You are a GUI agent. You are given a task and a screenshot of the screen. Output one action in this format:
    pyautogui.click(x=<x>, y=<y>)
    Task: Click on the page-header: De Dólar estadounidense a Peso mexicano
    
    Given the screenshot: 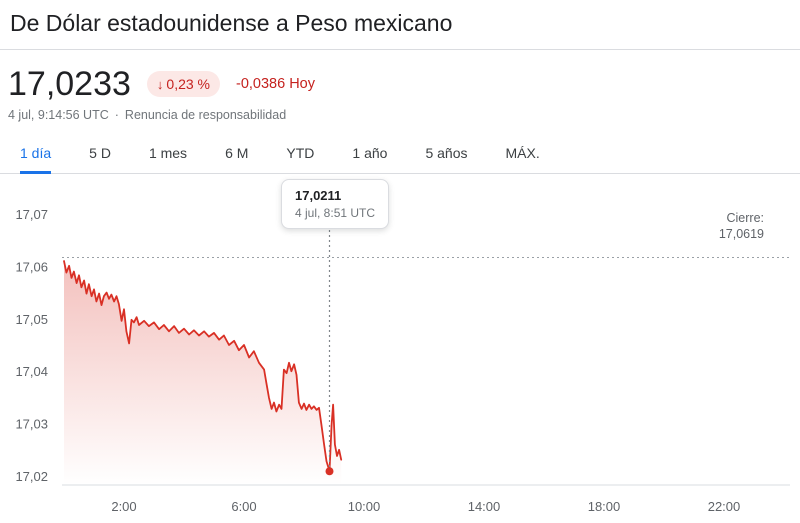 What is the action you would take?
    pyautogui.click(x=400, y=25)
    